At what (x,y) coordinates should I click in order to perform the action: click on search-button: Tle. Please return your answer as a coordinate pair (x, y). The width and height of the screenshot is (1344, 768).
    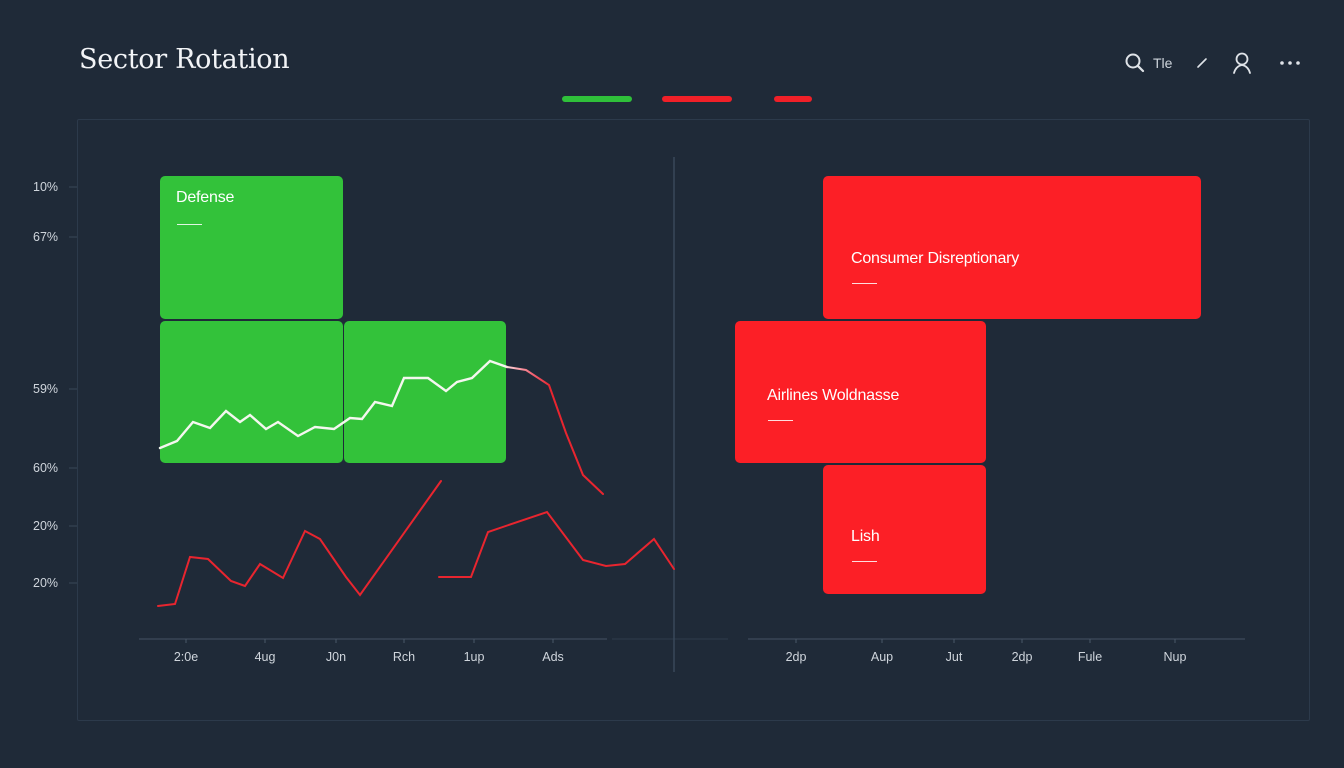
    Looking at the image, I should click on (1148, 63).